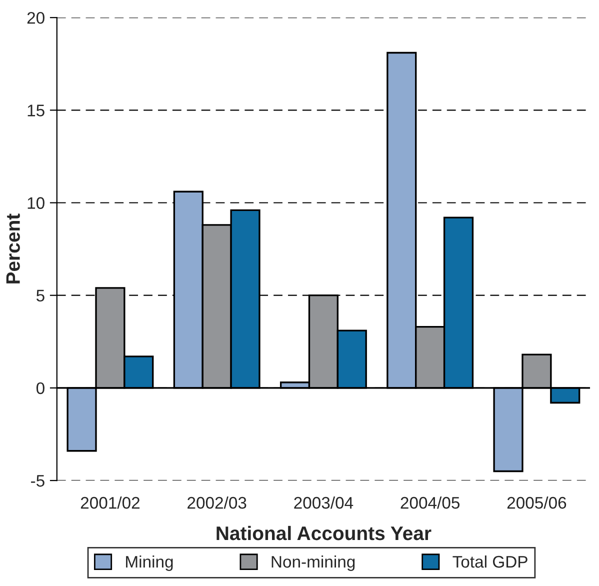  What do you see at coordinates (40, 296) in the screenshot?
I see `y-tick-label: 5` at bounding box center [40, 296].